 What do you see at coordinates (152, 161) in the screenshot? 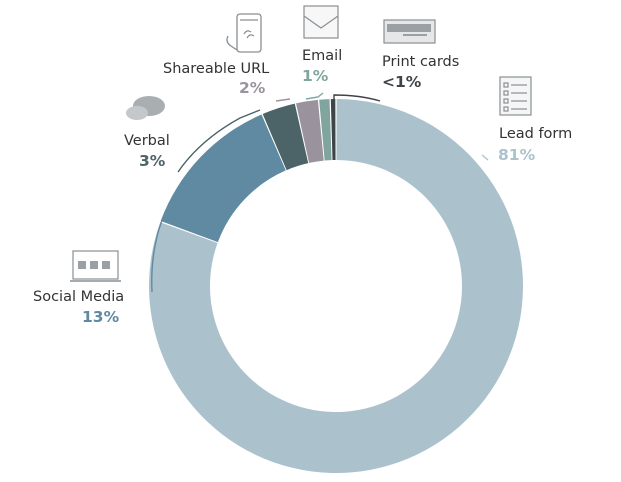
I see `verbal-value: 3%` at bounding box center [152, 161].